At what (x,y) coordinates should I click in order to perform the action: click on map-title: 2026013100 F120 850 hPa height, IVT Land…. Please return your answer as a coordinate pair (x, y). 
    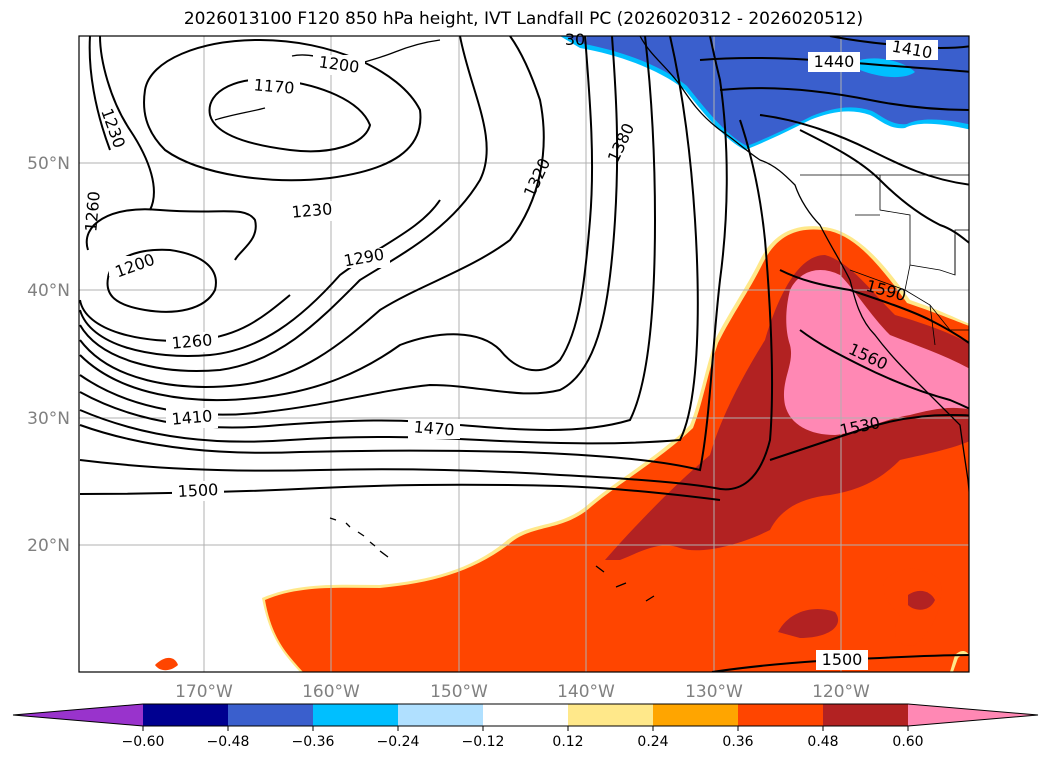
    Looking at the image, I should click on (523, 19).